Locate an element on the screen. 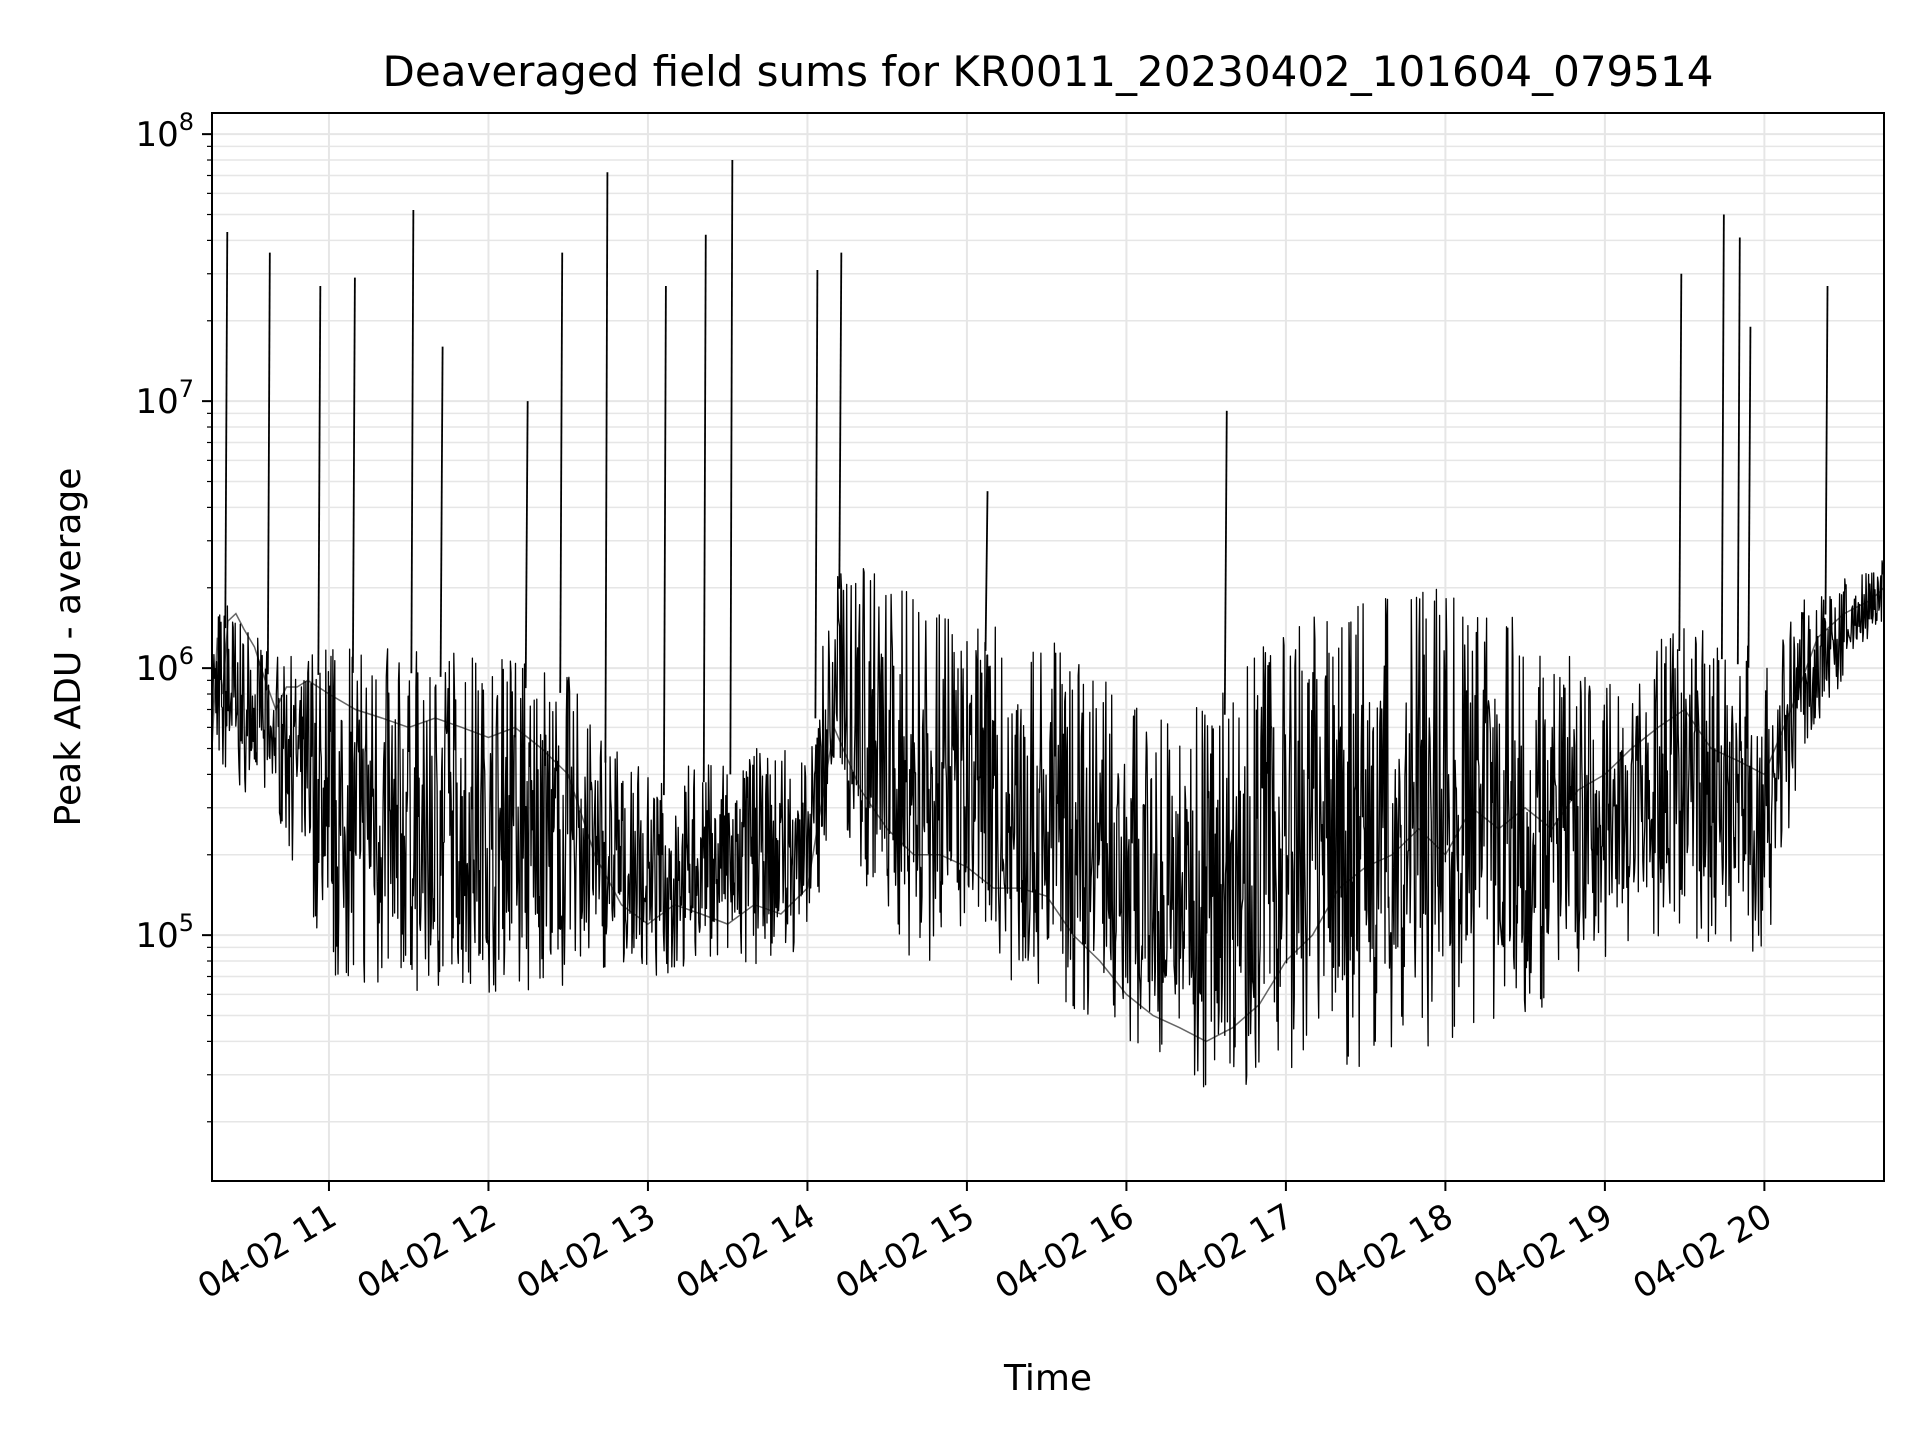  y-tick-label: 10⁵ is located at coordinates (164, 932).